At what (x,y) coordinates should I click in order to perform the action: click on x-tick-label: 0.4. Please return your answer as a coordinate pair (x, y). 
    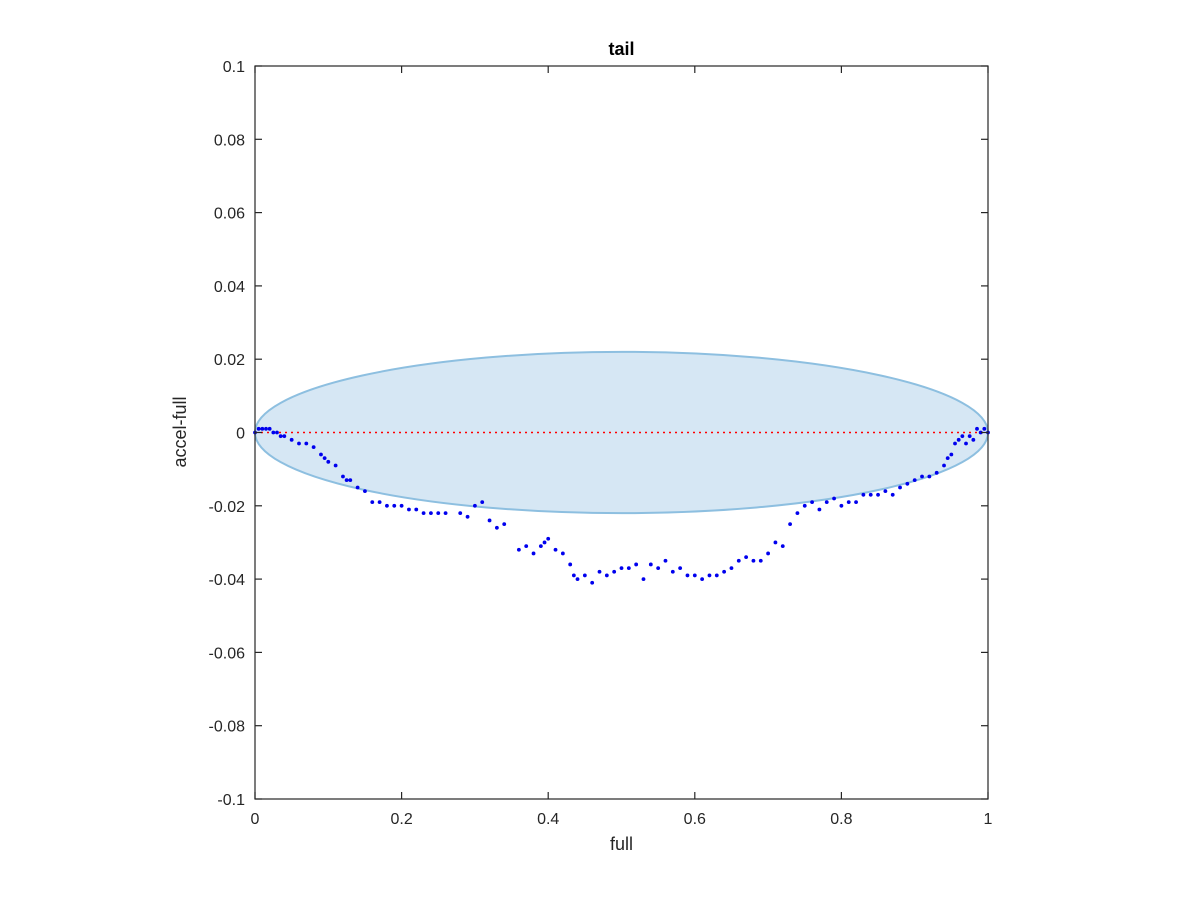
    Looking at the image, I should click on (548, 819).